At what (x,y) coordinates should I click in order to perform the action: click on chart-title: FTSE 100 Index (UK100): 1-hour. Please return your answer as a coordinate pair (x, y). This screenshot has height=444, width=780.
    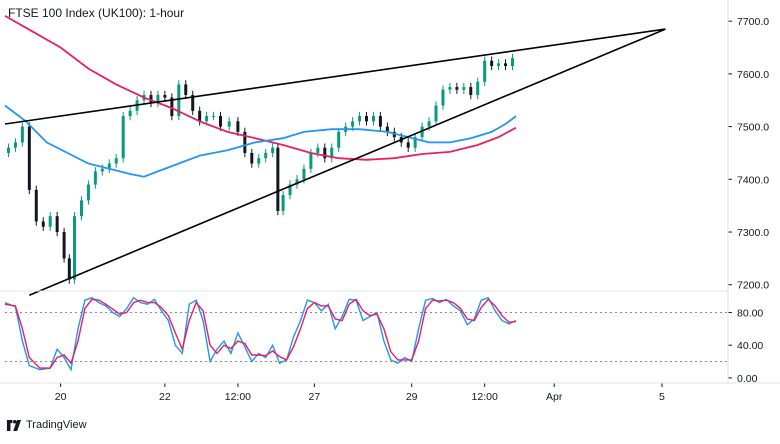
    Looking at the image, I should click on (96, 13).